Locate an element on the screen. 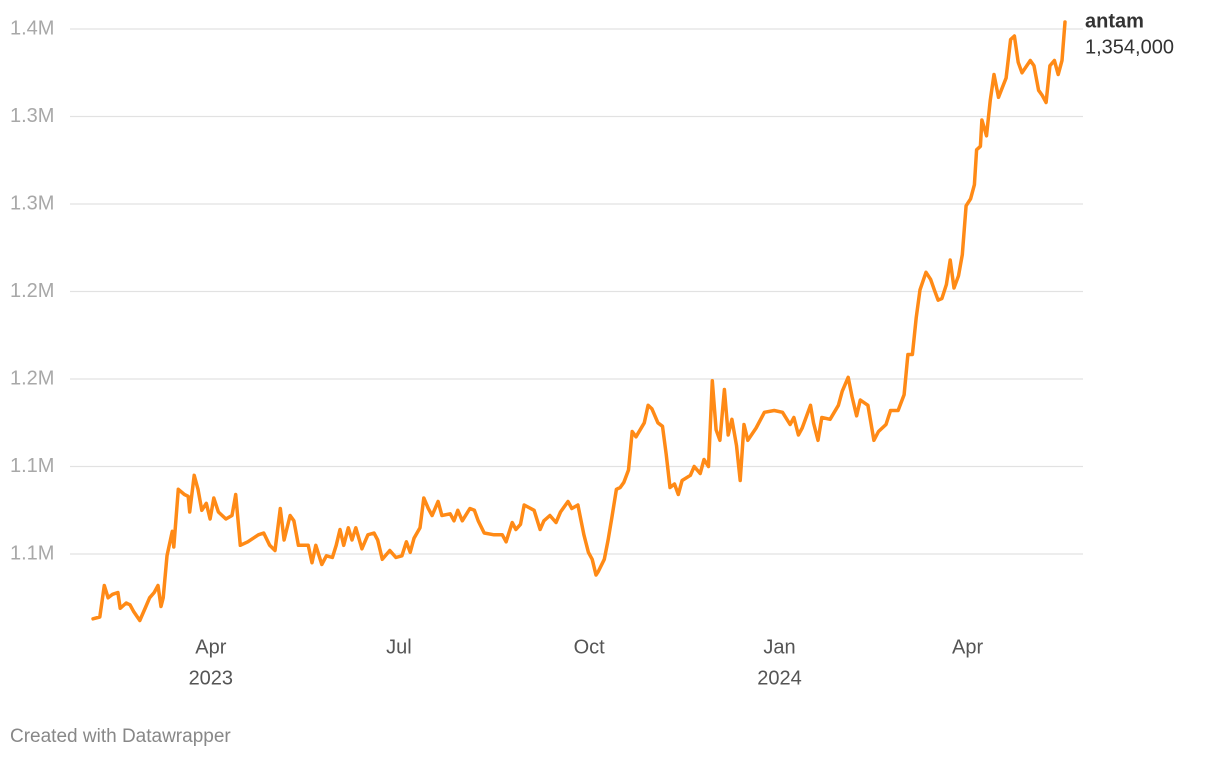 This screenshot has width=1220, height=760. source-note: Created with Datawrapper is located at coordinates (120, 736).